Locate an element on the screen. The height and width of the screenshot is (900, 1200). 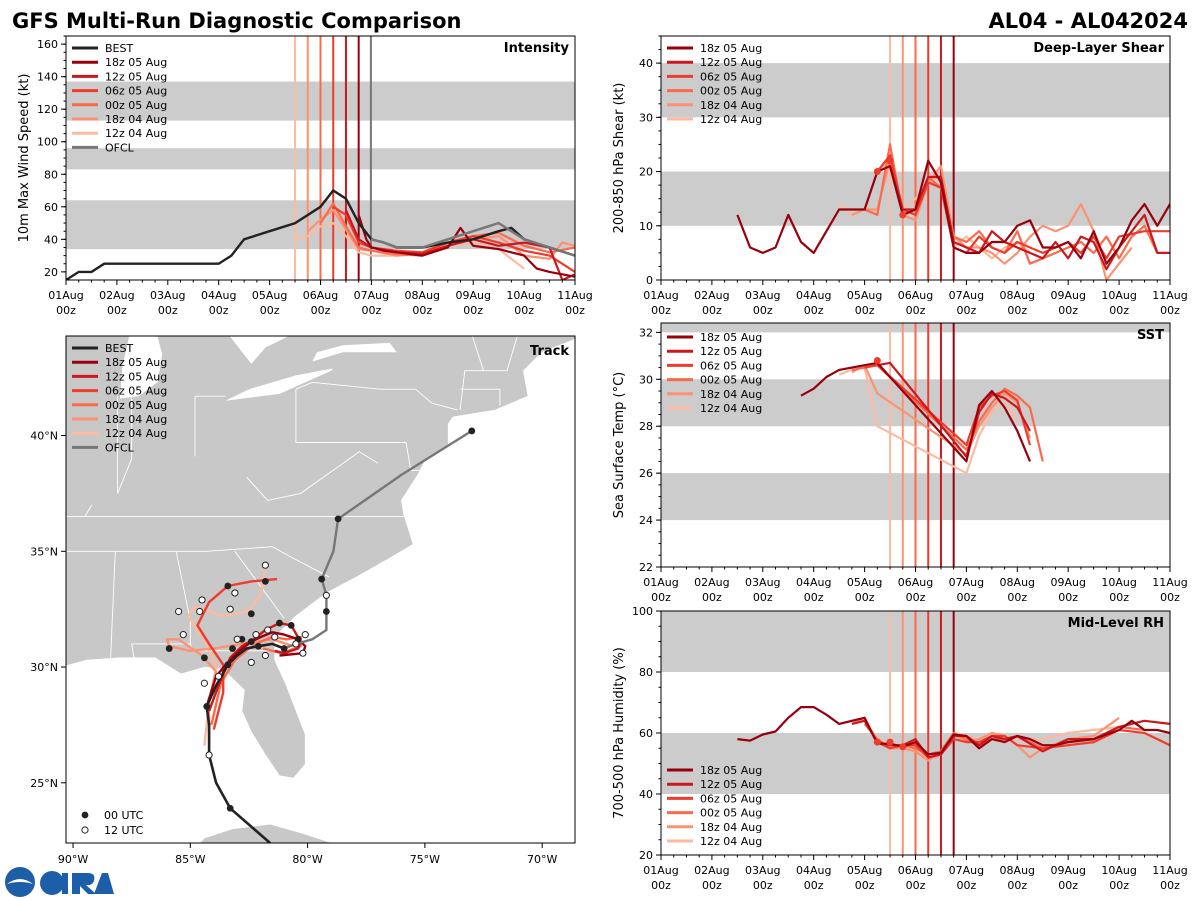
y-tick-label: 40 is located at coordinates (51, 239).